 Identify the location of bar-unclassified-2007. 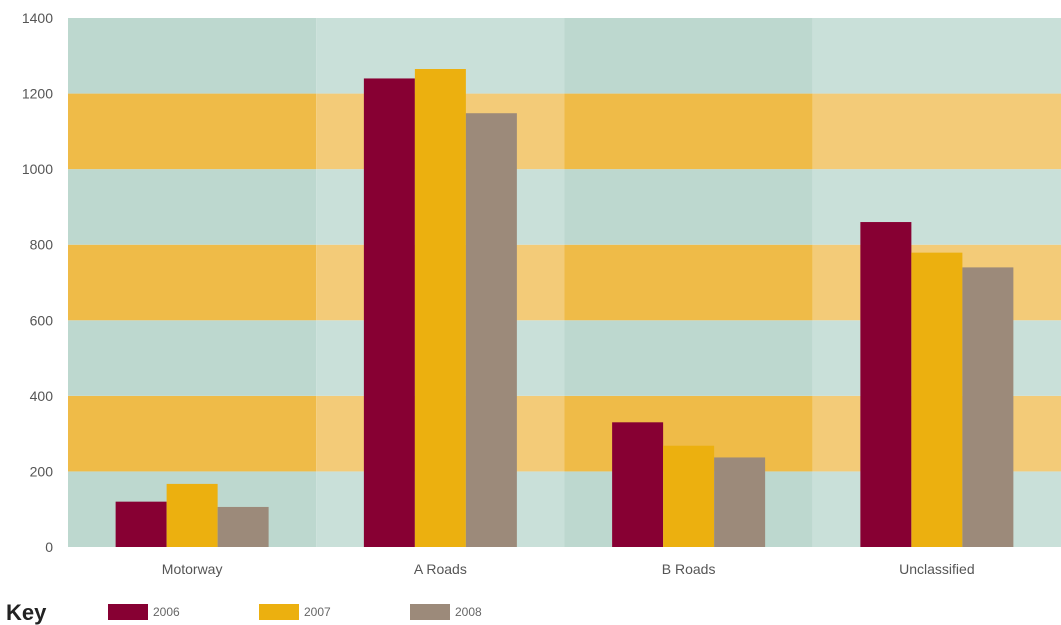
(937, 399).